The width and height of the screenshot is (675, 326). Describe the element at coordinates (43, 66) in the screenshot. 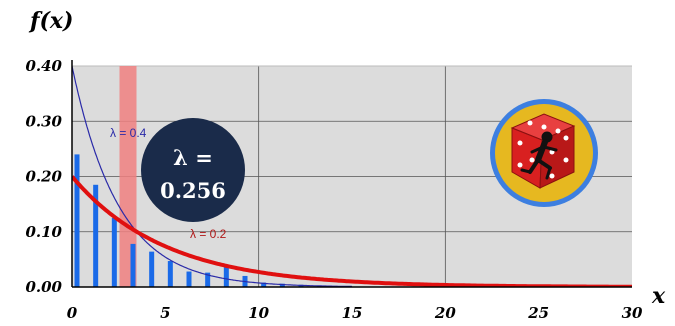

I see `y-tick-label: 0.40` at that location.